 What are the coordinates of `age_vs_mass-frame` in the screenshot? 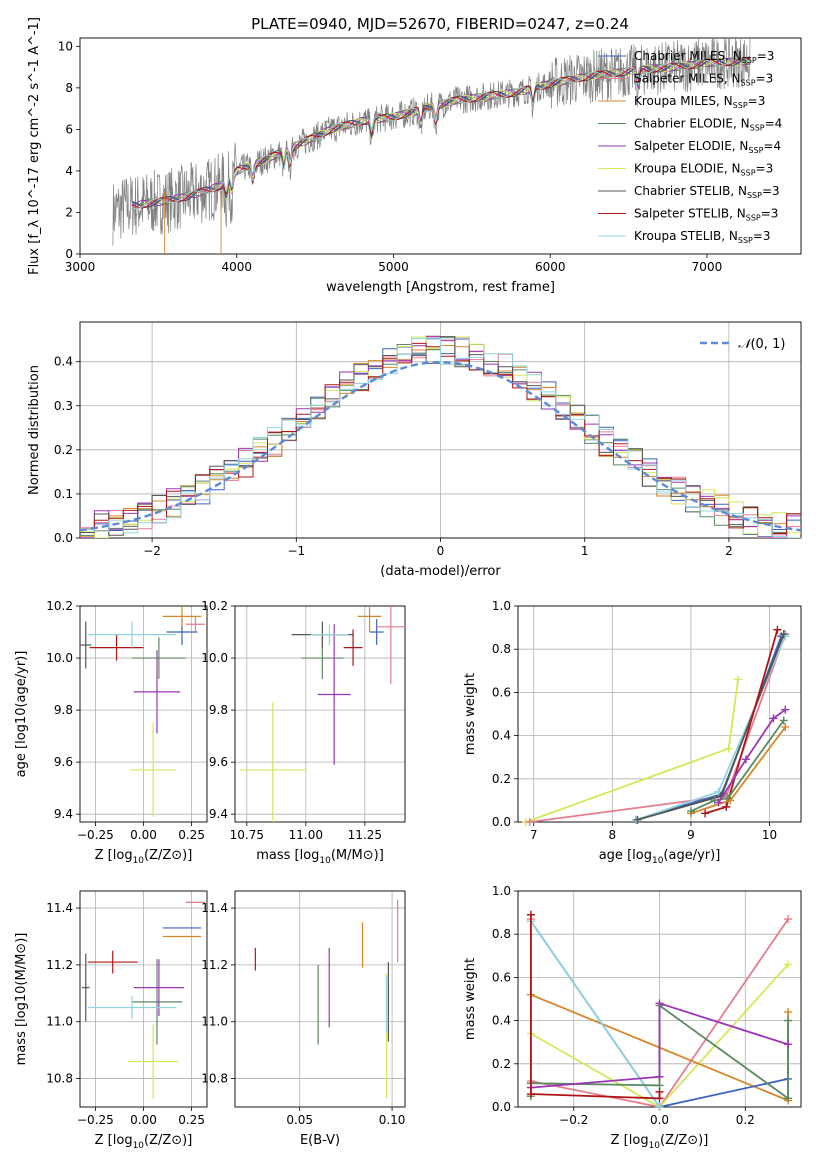 It's located at (320, 714).